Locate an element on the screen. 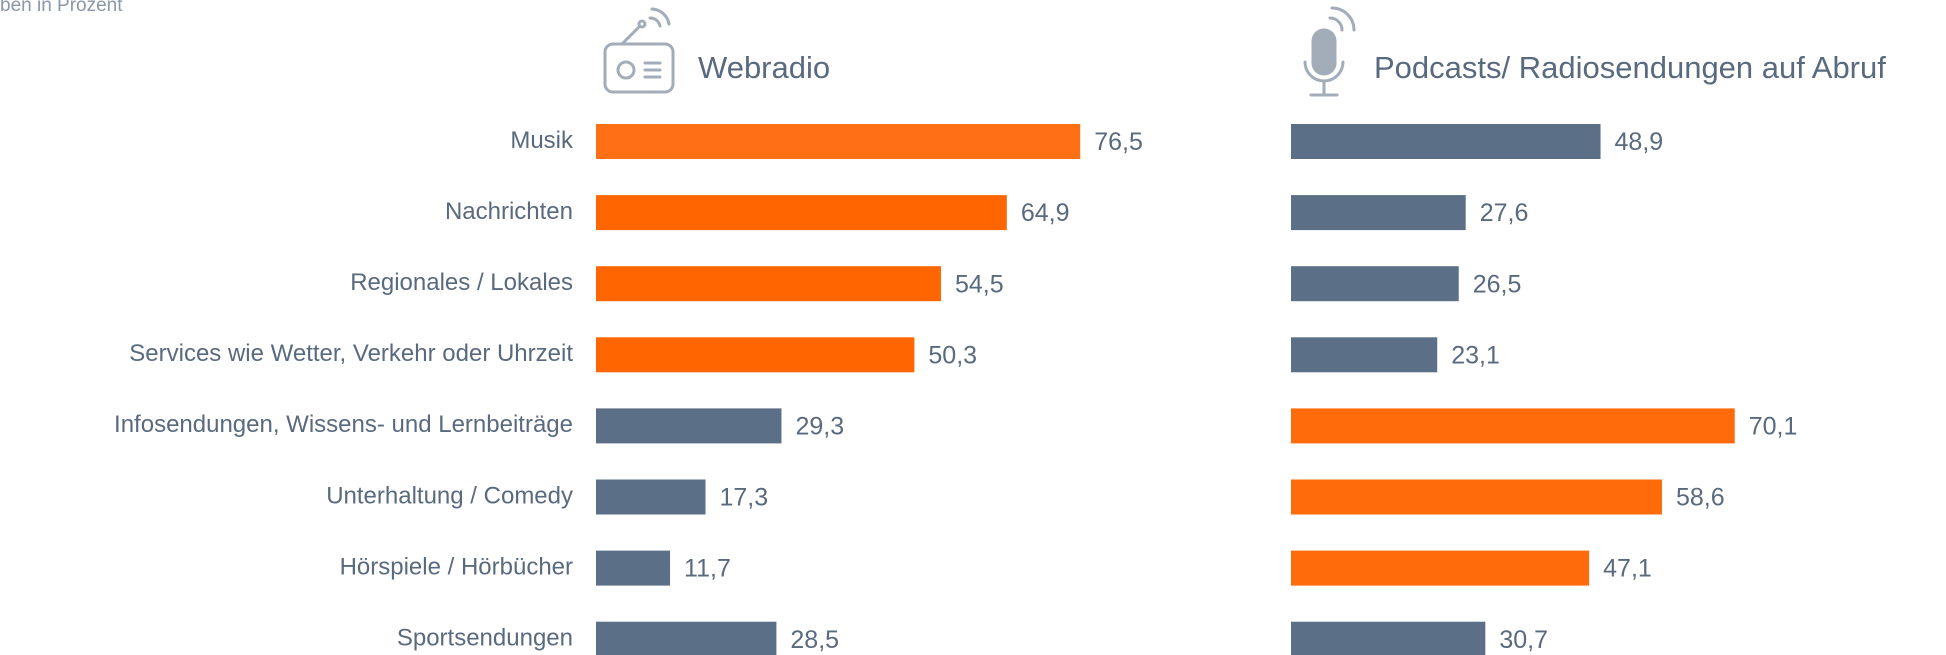 This screenshot has height=655, width=1946. value-label: 64,9 is located at coordinates (1045, 213).